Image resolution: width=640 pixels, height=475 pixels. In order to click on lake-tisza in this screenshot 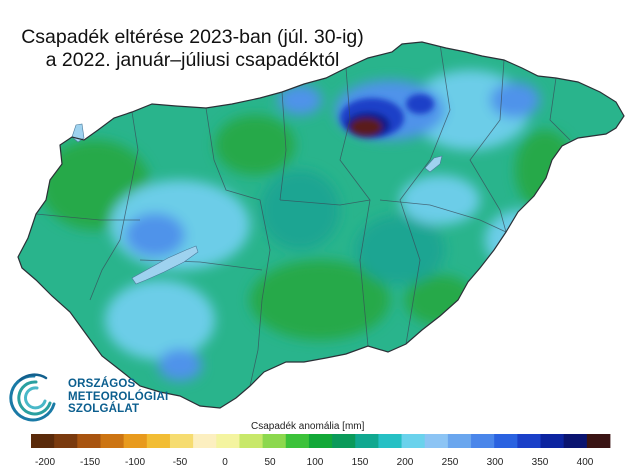, I will do `click(433, 164)`.